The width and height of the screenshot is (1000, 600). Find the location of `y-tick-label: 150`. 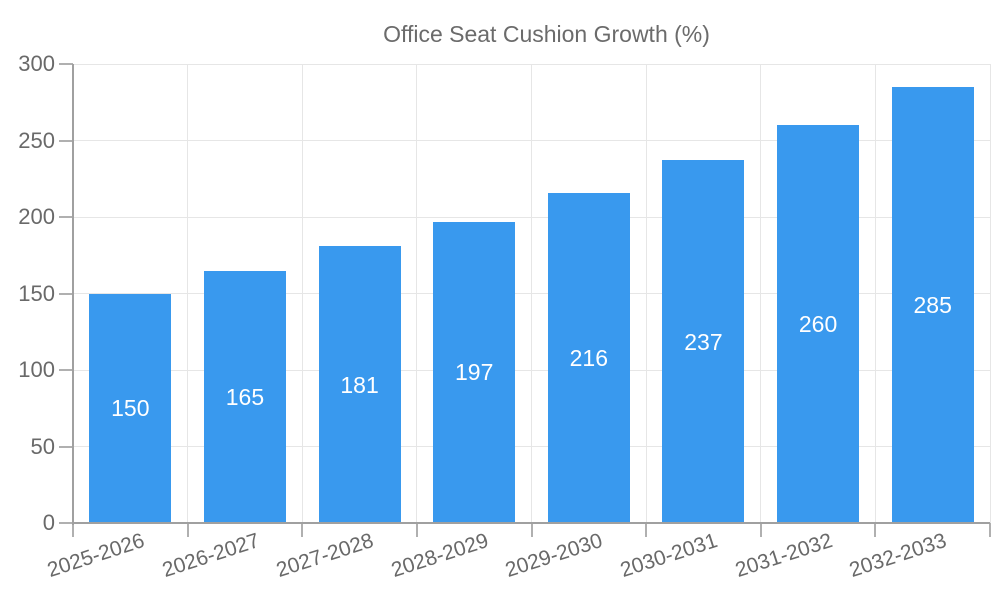

y-tick-label: 150 is located at coordinates (36, 293).